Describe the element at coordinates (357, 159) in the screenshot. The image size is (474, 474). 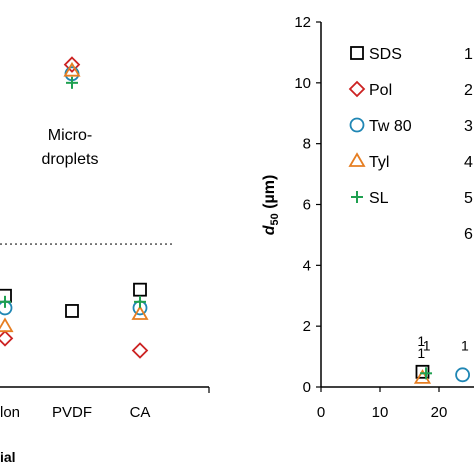
I see `legend-marker-tyl` at that location.